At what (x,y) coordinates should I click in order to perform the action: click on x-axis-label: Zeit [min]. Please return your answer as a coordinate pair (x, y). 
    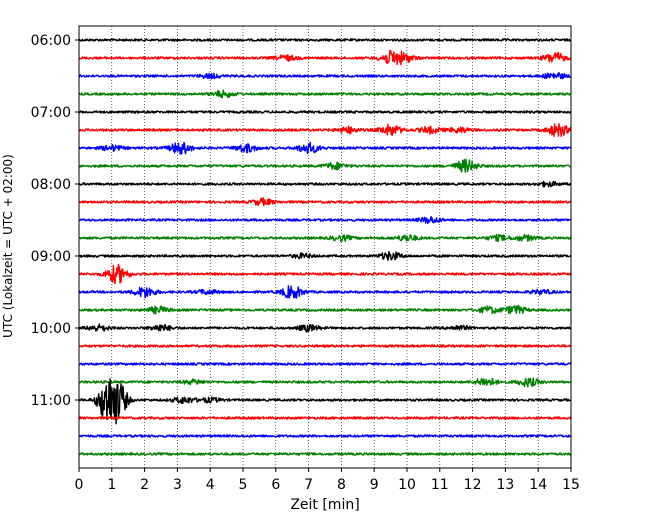
    Looking at the image, I should click on (324, 505).